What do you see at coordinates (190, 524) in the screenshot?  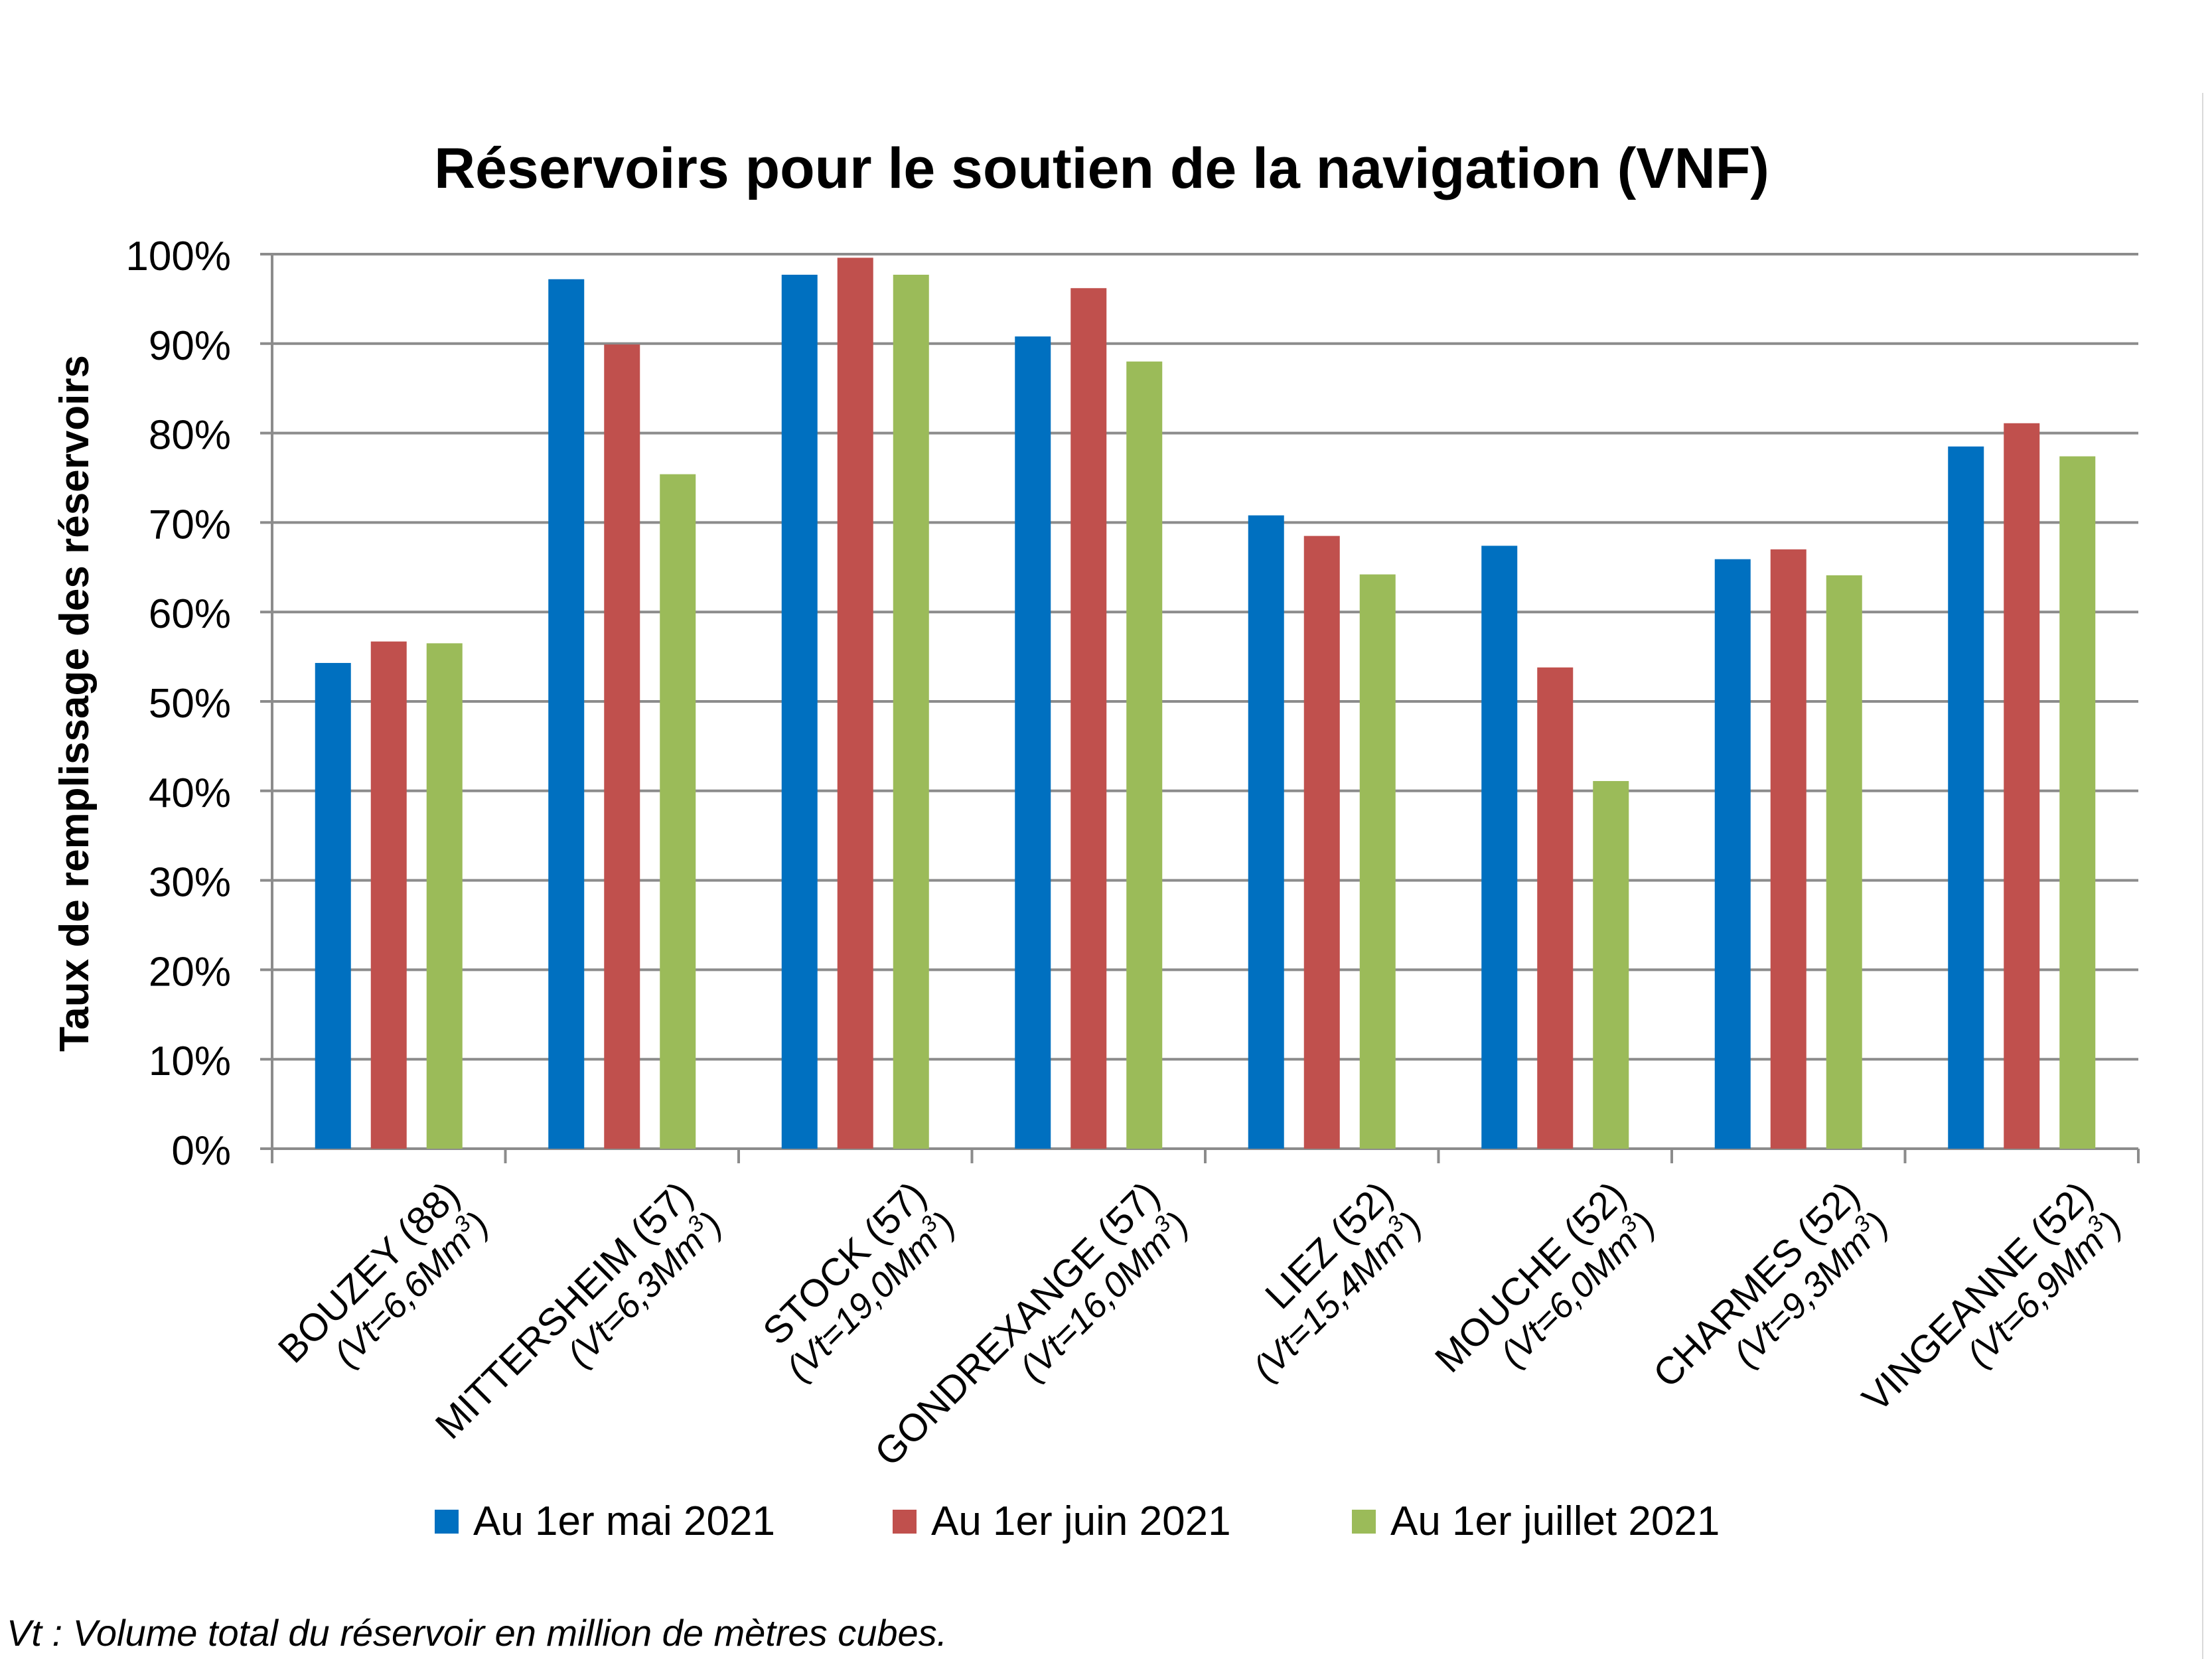 I see `y-tick-label: 70%` at bounding box center [190, 524].